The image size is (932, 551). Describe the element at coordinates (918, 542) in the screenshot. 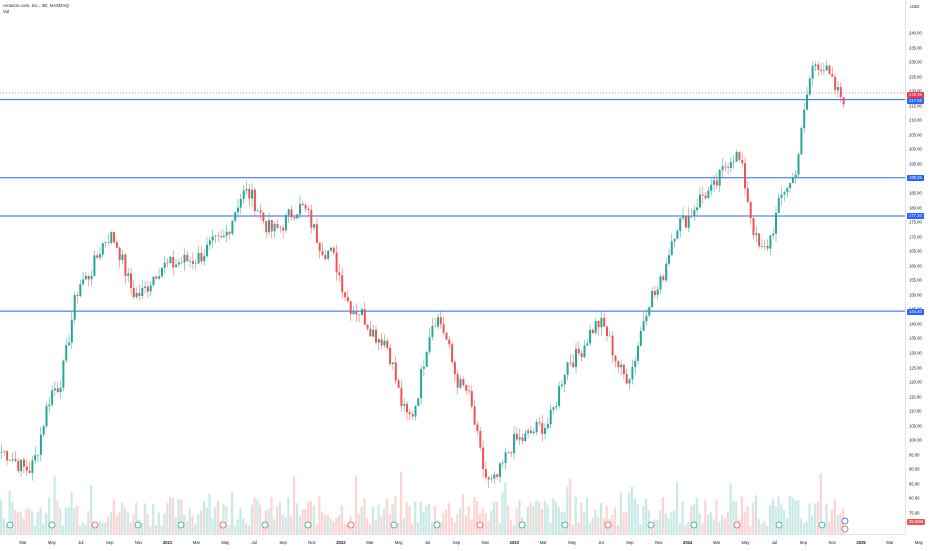

I see `time-tick-label: May` at that location.